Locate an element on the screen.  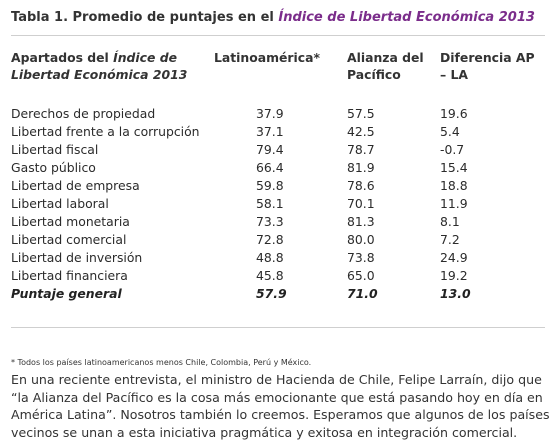
cell-alianza: 65.0 is located at coordinates (361, 275).